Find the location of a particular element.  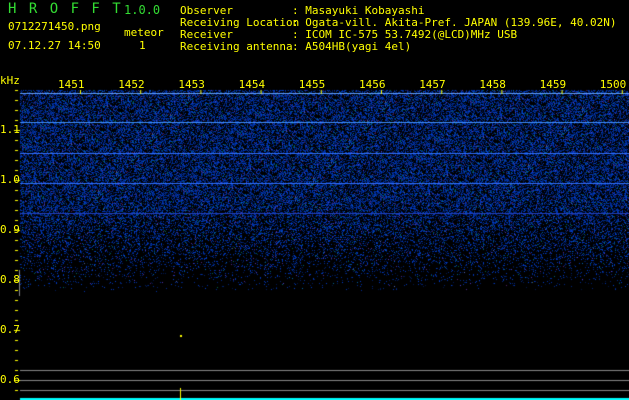

info-label-location: Receiving Location is located at coordinates (240, 22).